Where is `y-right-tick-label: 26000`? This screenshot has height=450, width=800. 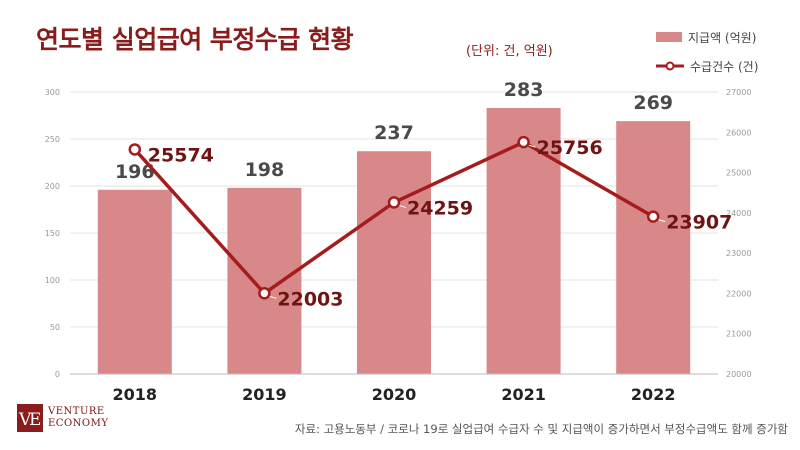
y-right-tick-label: 26000 is located at coordinates (738, 132).